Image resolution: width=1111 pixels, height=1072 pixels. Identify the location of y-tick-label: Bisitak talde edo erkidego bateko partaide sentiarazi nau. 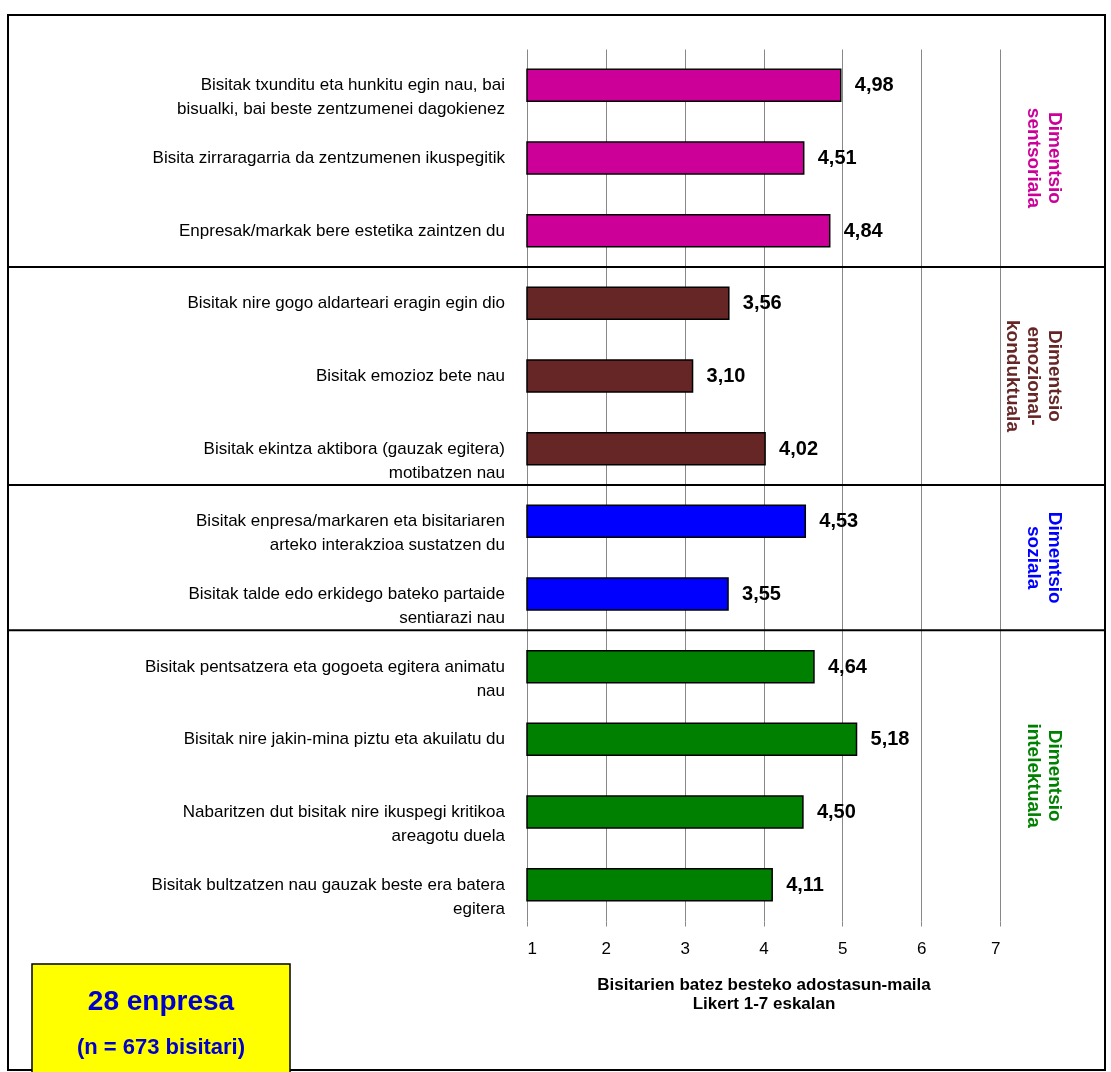
(346, 605).